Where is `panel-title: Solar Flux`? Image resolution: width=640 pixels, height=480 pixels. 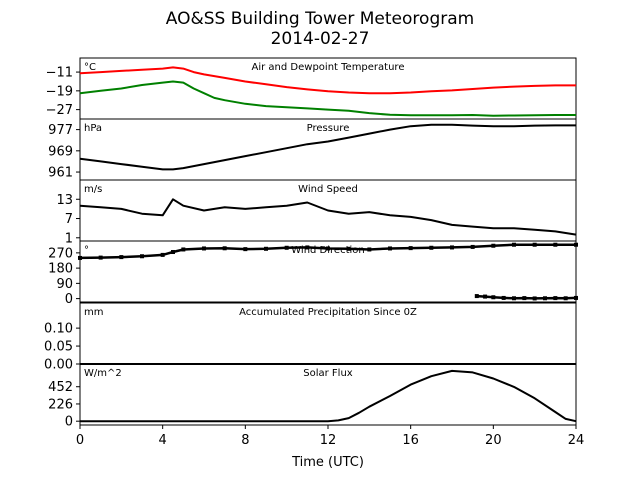
panel-title: Solar Flux is located at coordinates (328, 373).